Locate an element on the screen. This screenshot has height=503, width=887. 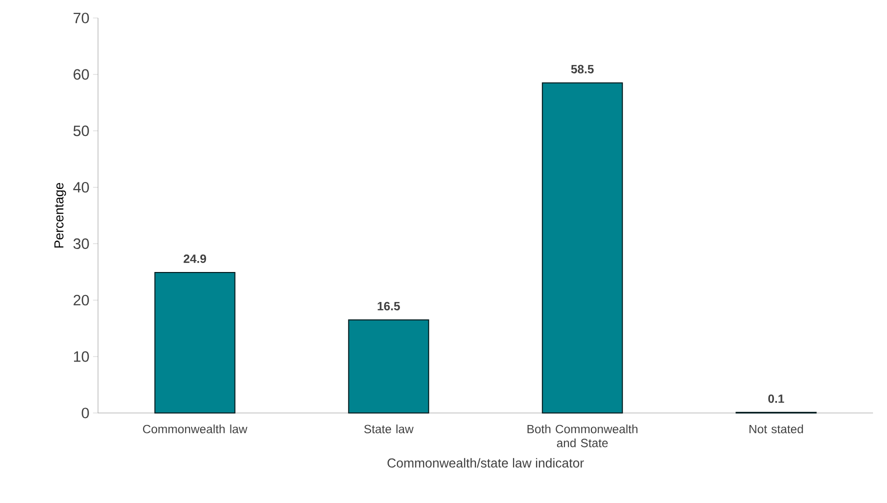
y-tick-label: 70 is located at coordinates (81, 18).